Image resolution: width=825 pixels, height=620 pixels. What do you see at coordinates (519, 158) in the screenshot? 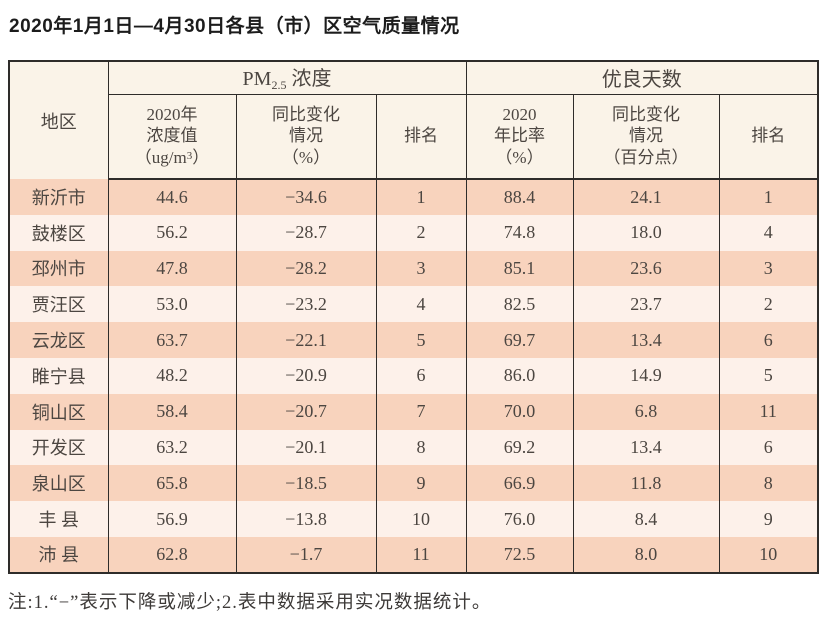
I see `header-good-ratio-line3: （%）` at bounding box center [519, 158].